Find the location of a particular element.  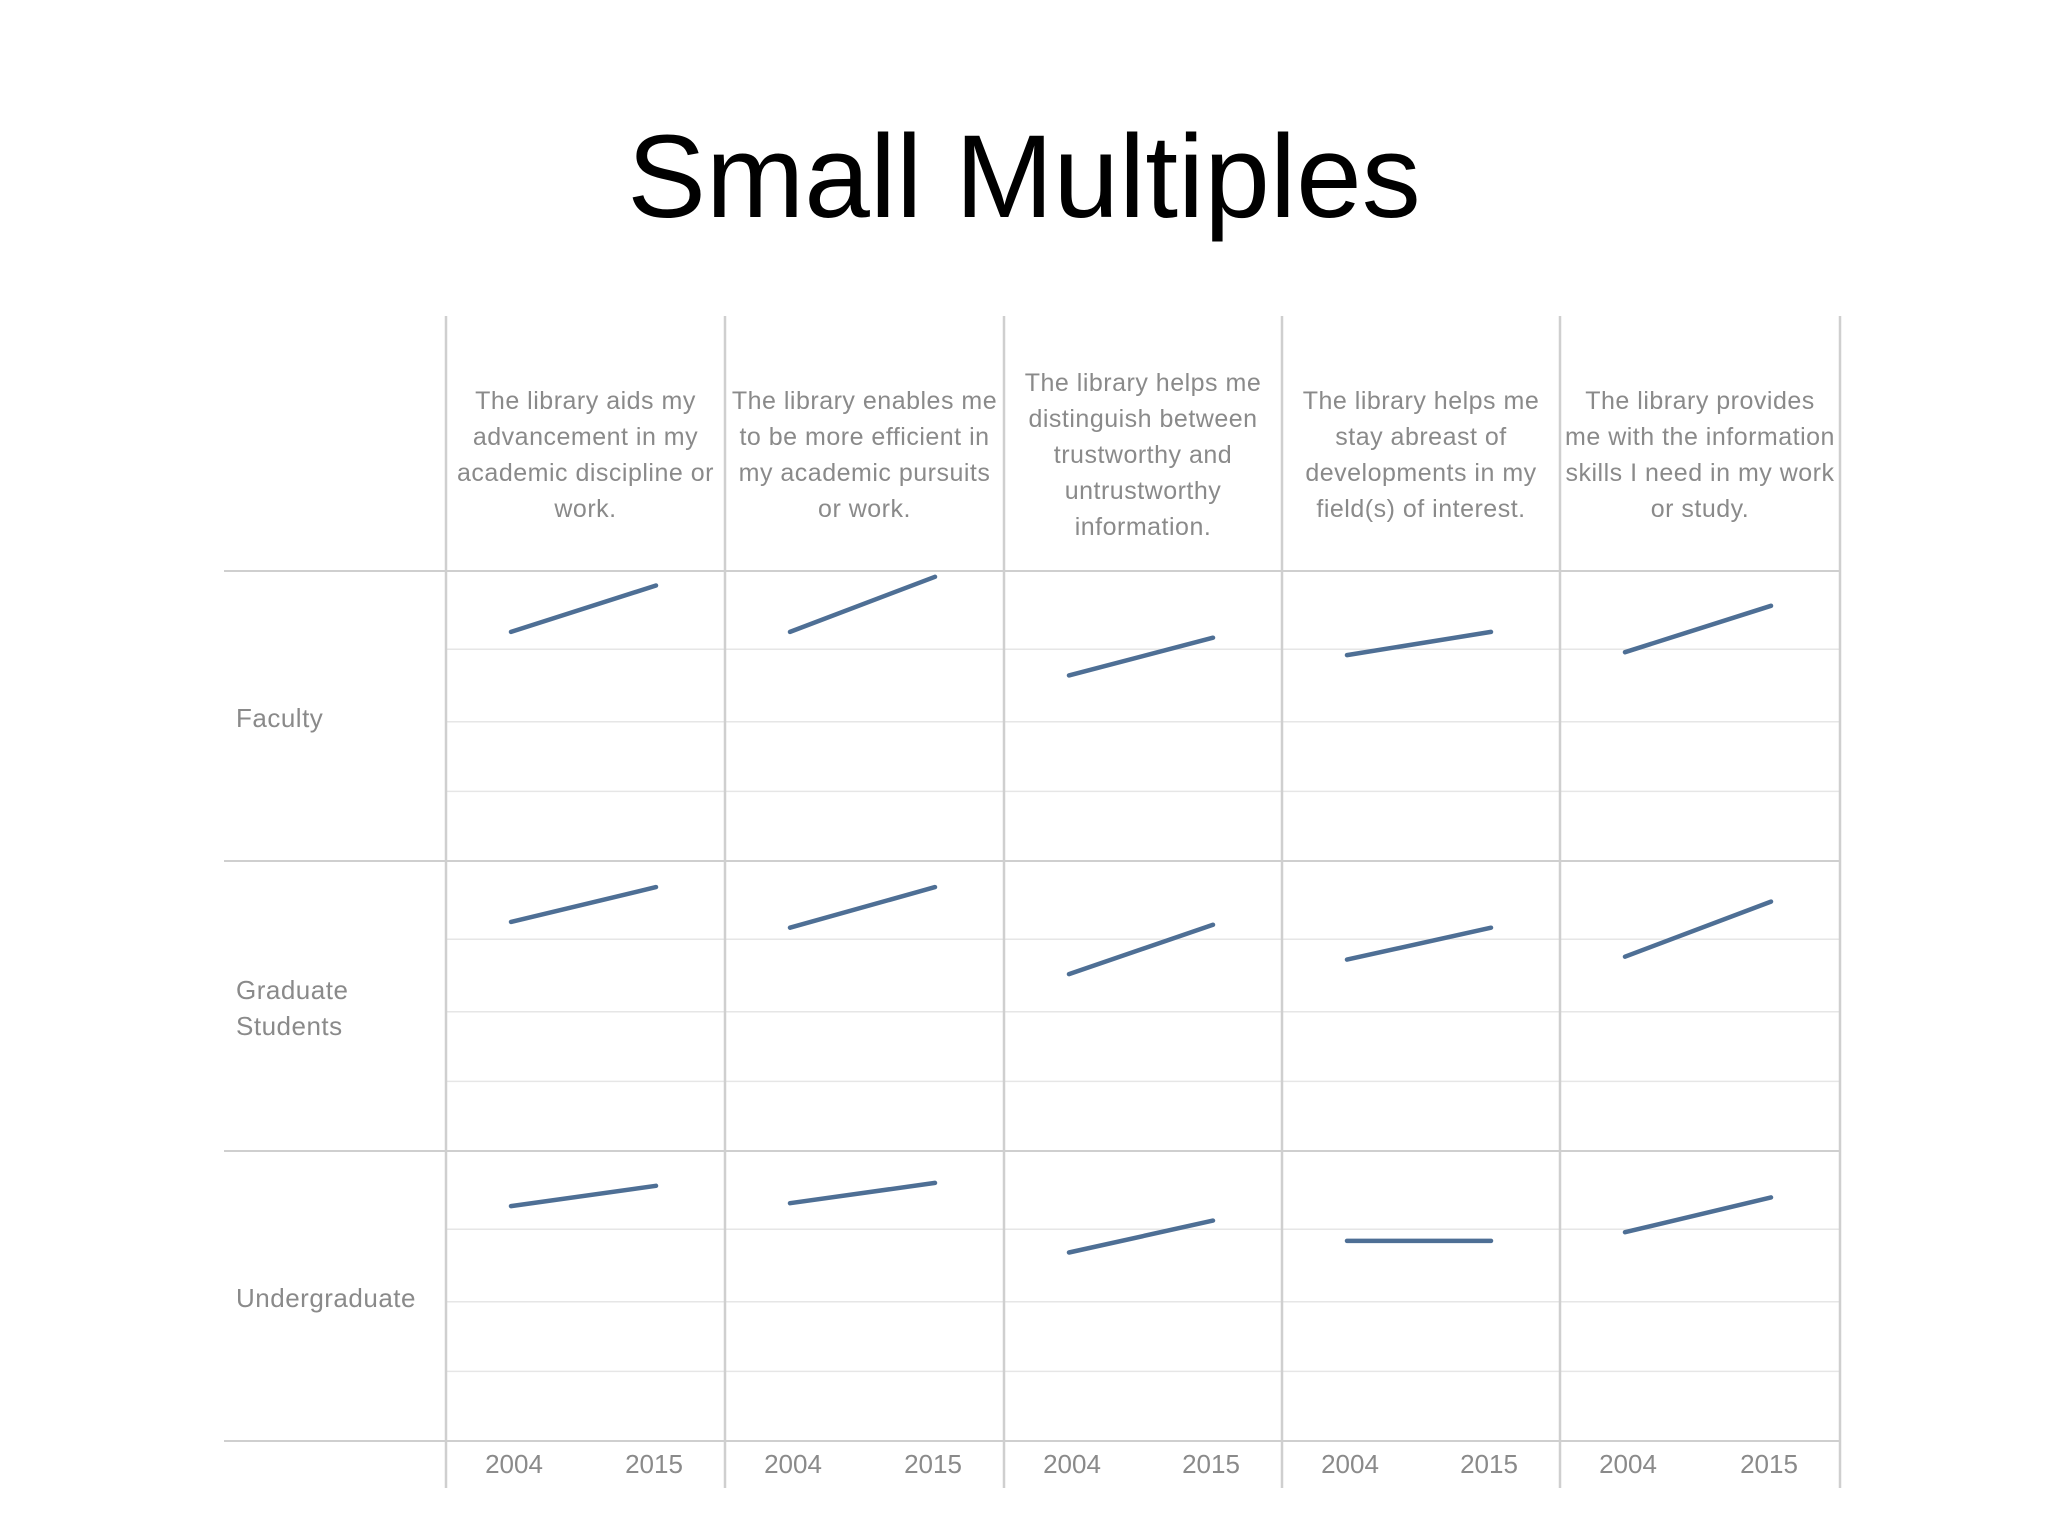

series-line-row3-col5 is located at coordinates (1698, 1215).